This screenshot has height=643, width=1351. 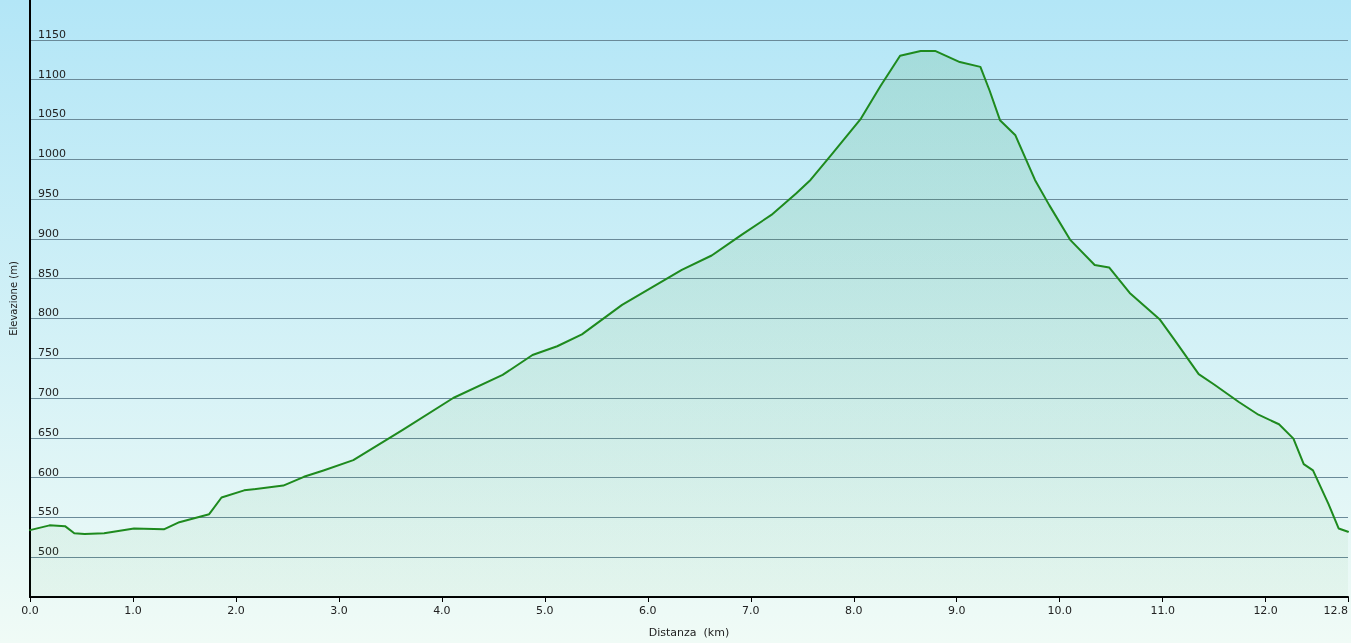 I want to click on x-tick-label: 9.0, so click(x=956, y=610).